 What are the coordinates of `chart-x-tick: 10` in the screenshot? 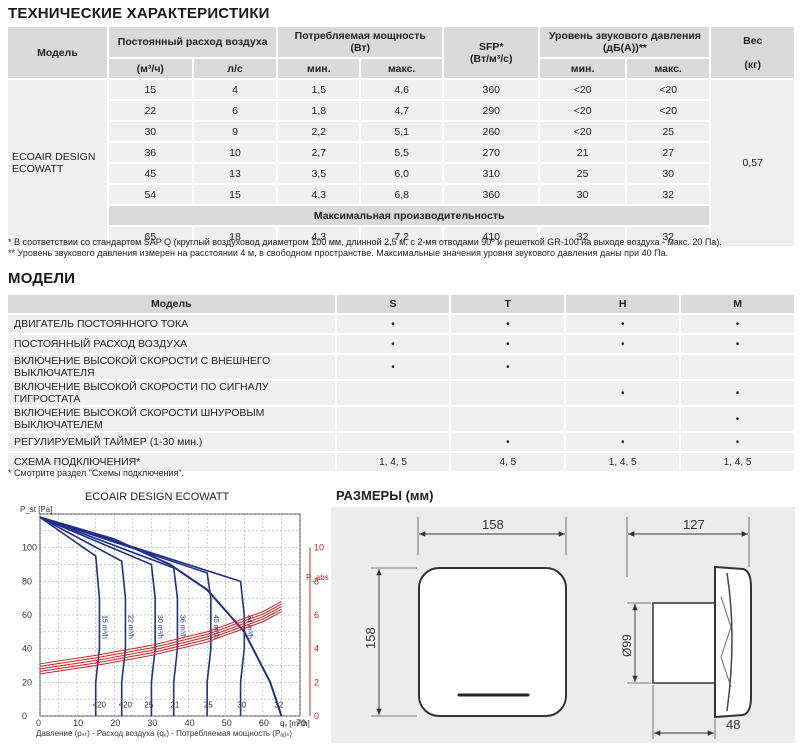 It's located at (78, 723).